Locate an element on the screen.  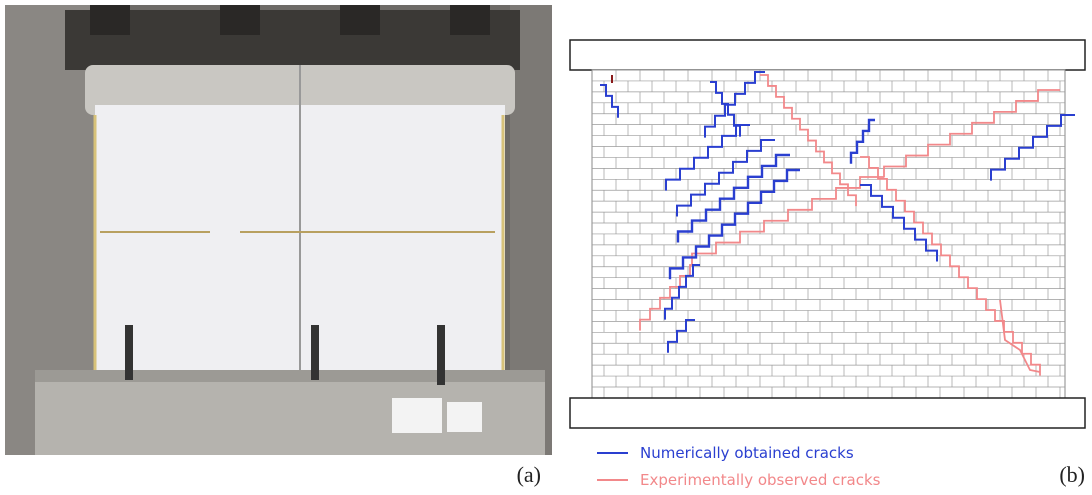
panel-label: (a) is located at coordinates (529, 474).